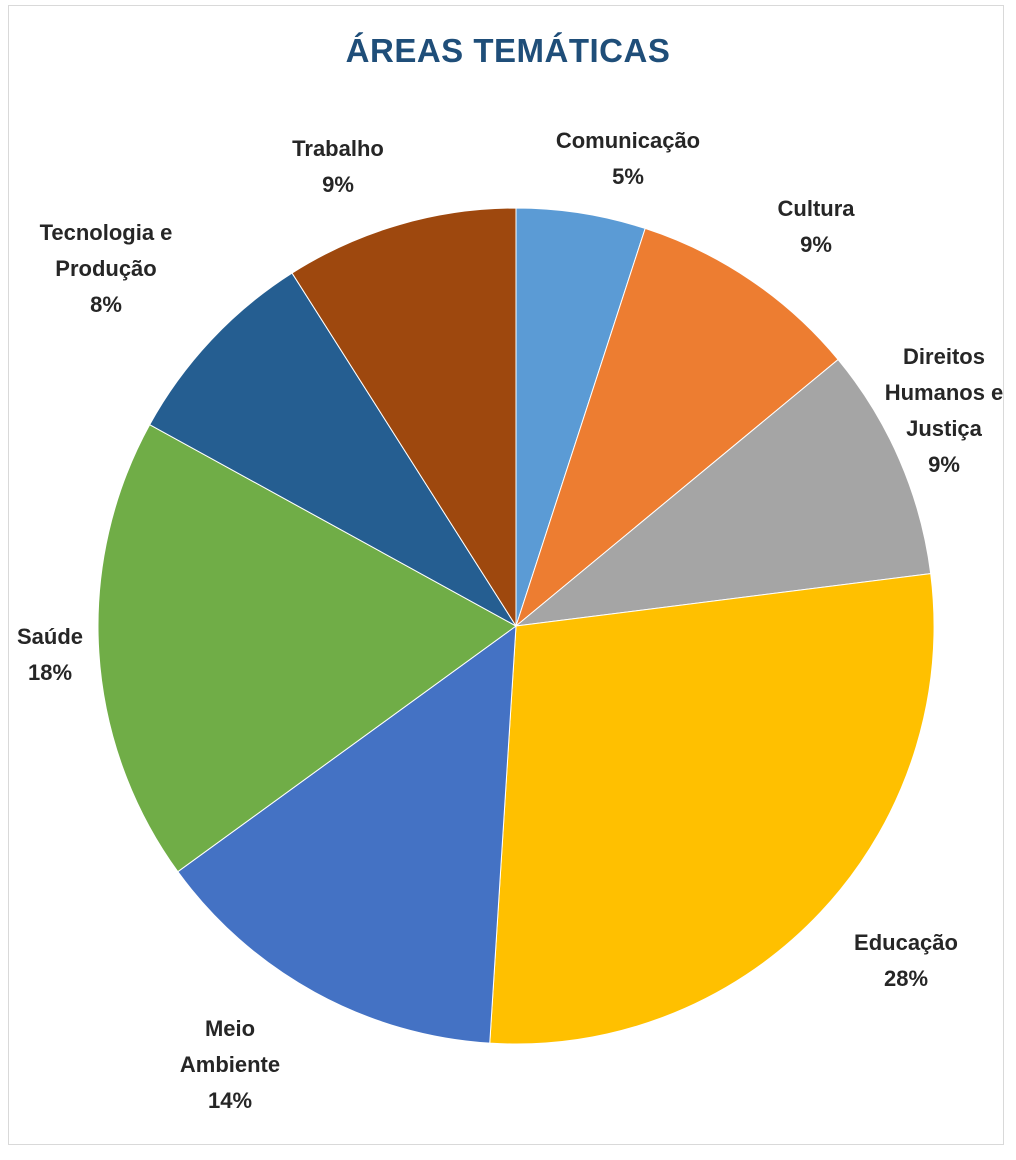  Describe the element at coordinates (508, 50) in the screenshot. I see `chart-title: ÁREAS TEMÁTICAS` at that location.